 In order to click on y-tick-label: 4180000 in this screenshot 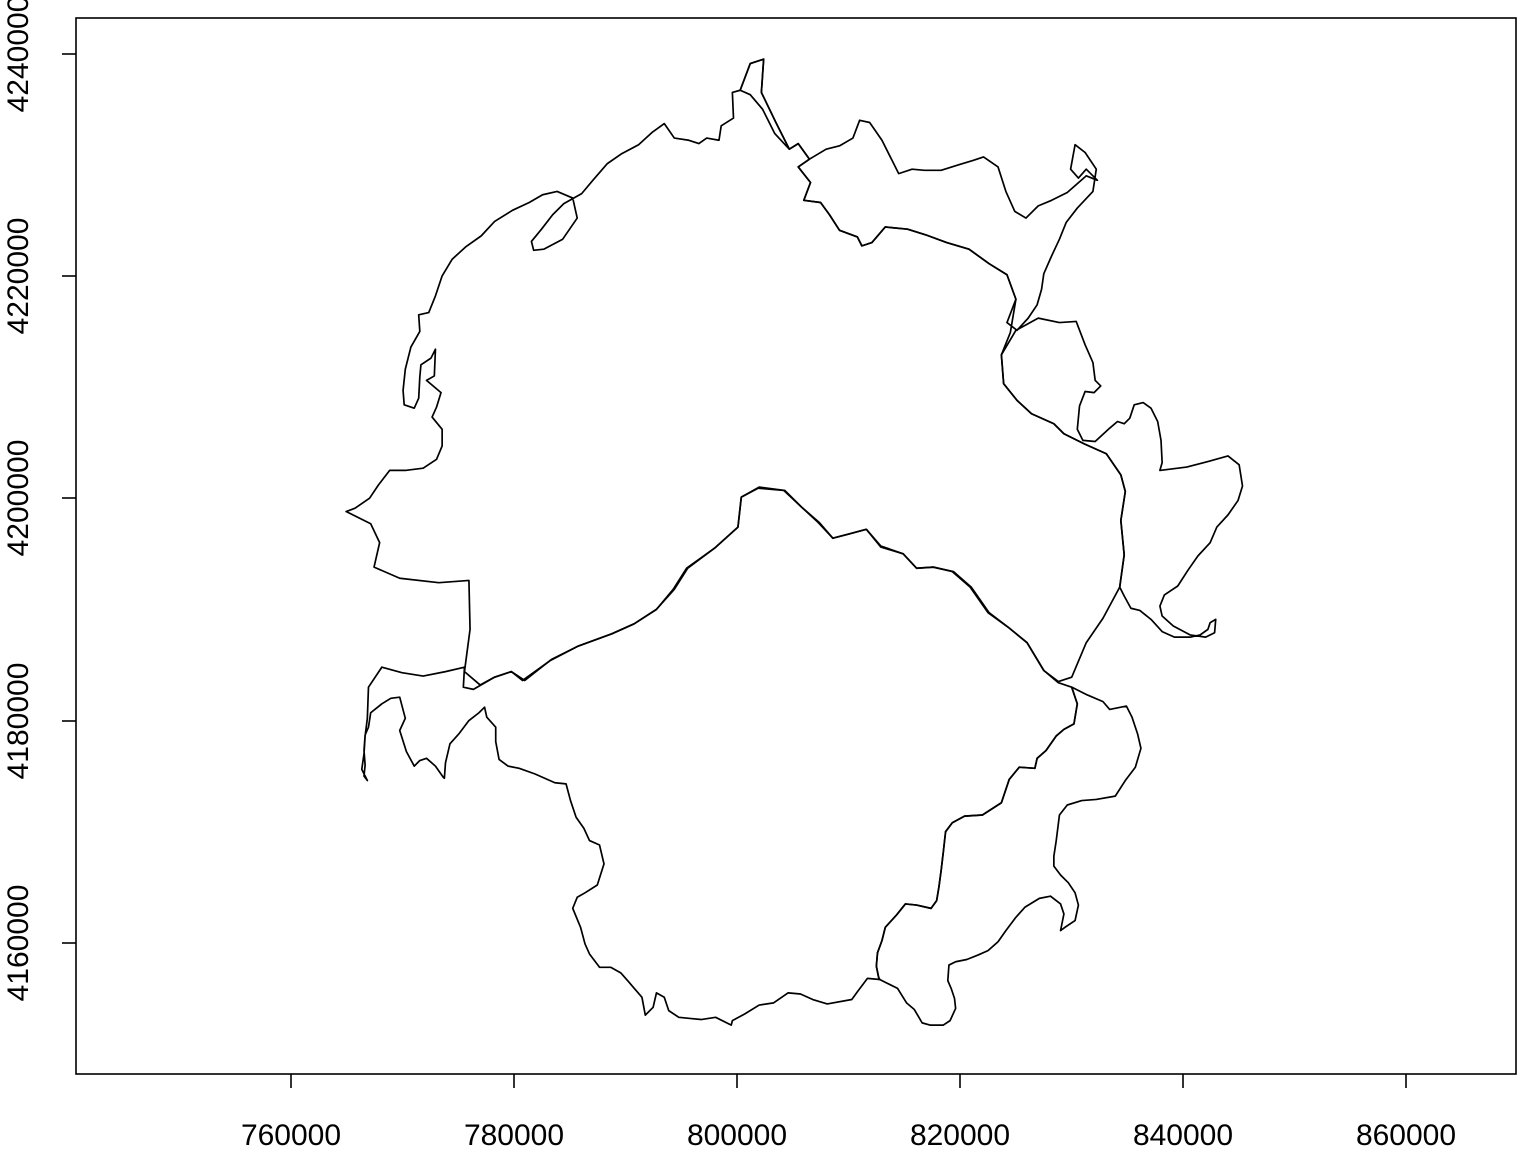, I will do `click(18, 721)`.